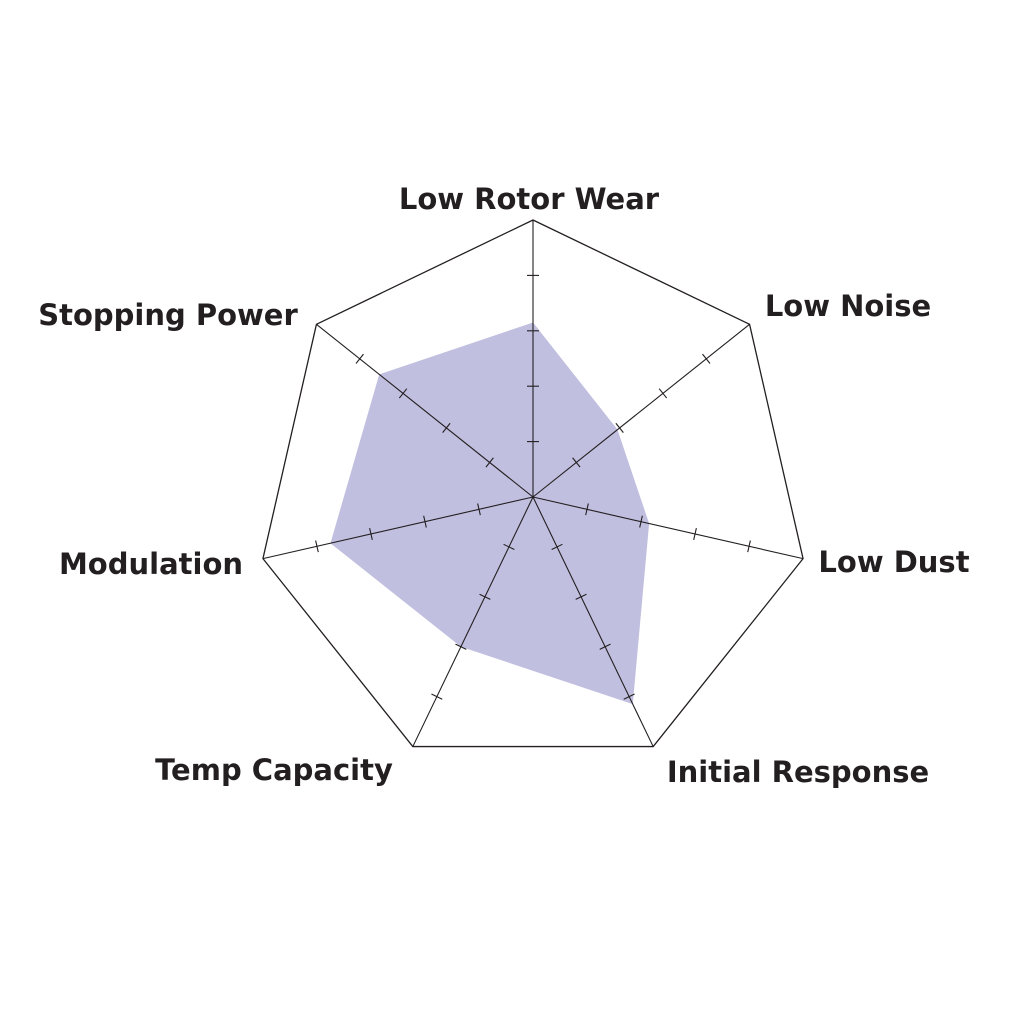 The width and height of the screenshot is (1024, 1024). I want to click on axis-label: Low Rotor Wear, so click(529, 199).